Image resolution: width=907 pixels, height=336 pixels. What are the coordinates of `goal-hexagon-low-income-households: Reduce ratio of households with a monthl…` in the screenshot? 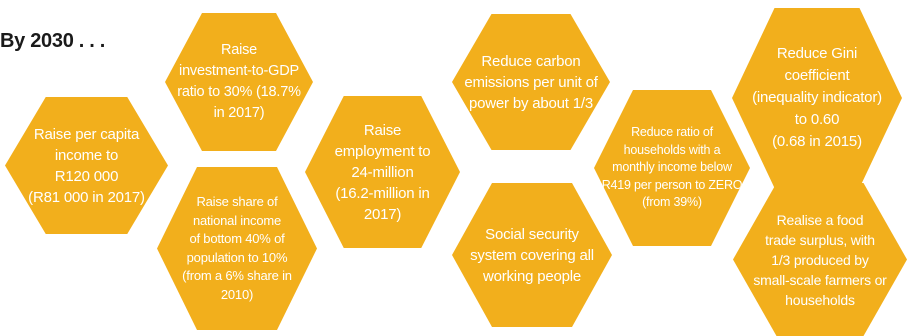 It's located at (672, 168).